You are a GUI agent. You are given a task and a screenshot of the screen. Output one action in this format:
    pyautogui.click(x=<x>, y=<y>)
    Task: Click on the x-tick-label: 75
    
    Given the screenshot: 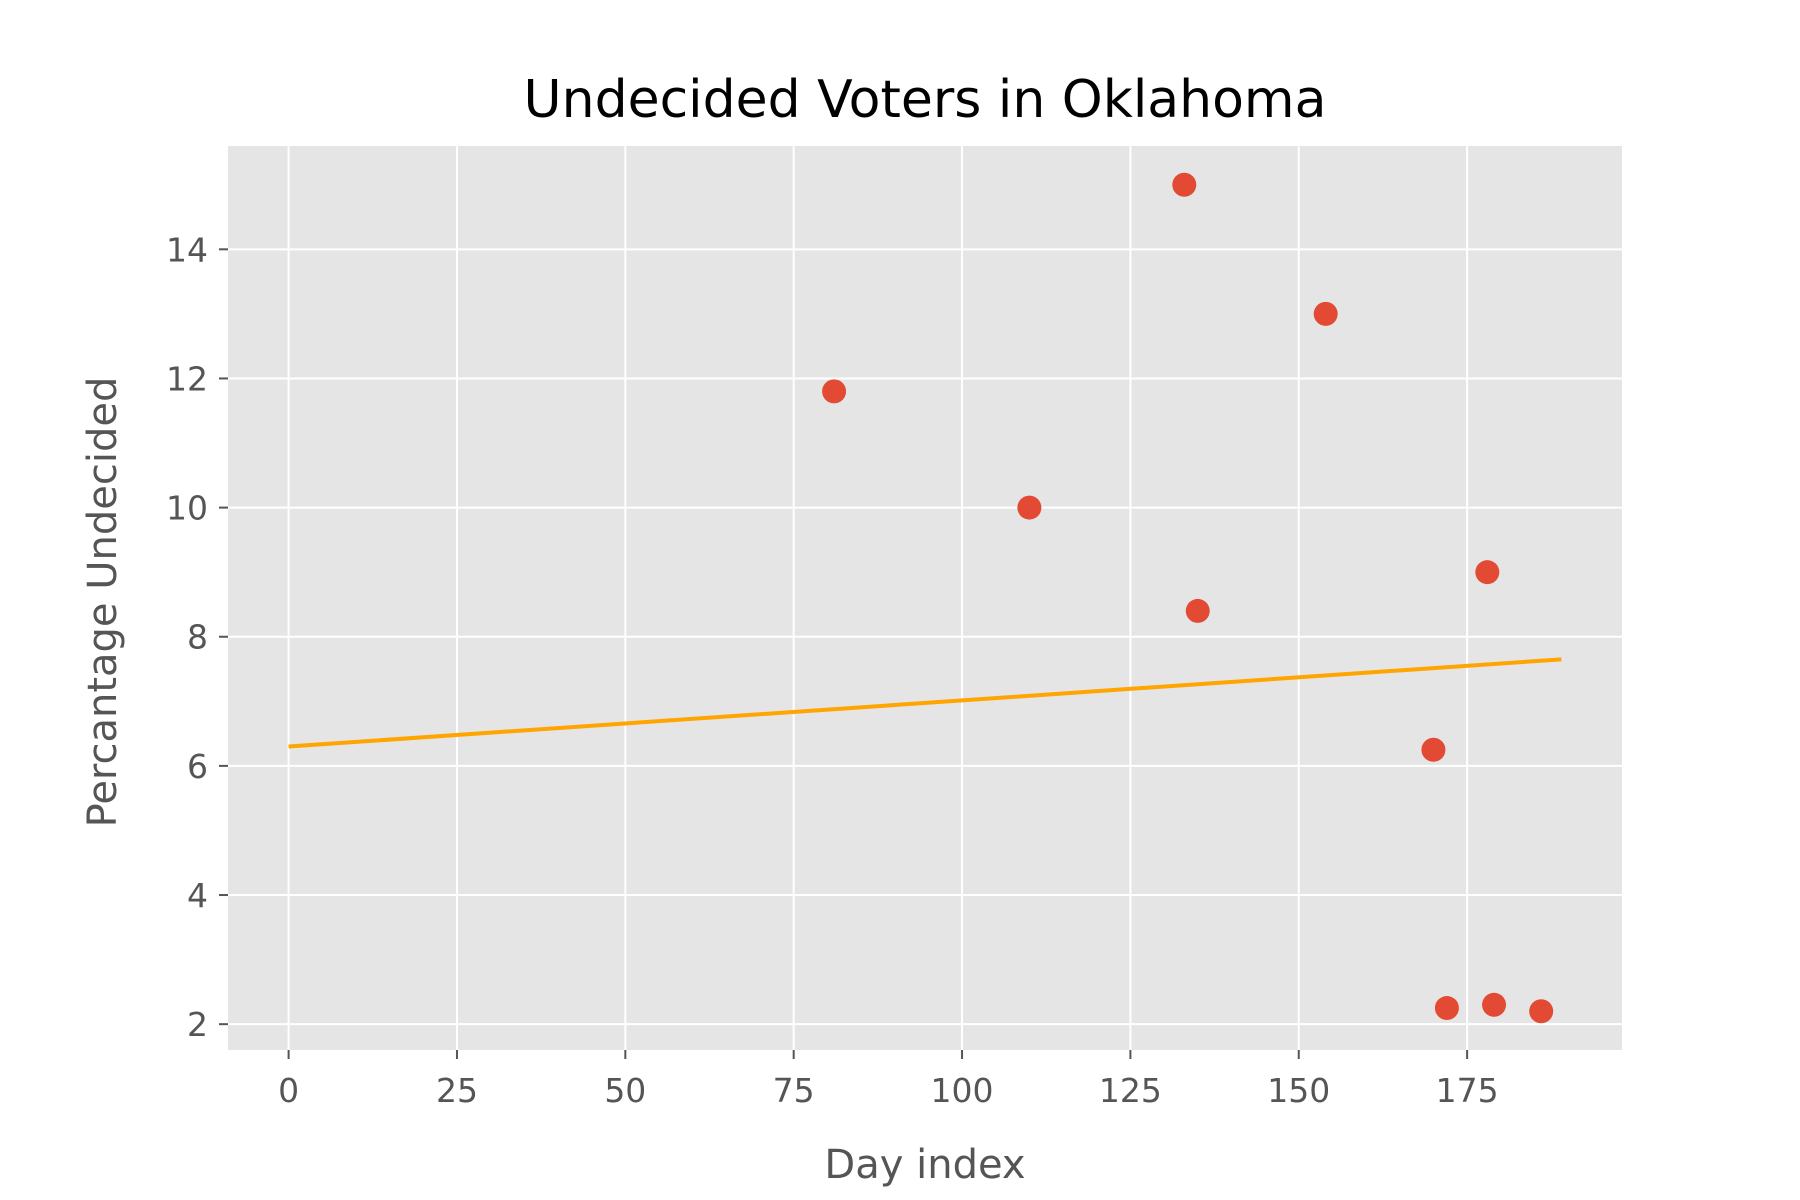 What is the action you would take?
    pyautogui.click(x=794, y=1090)
    